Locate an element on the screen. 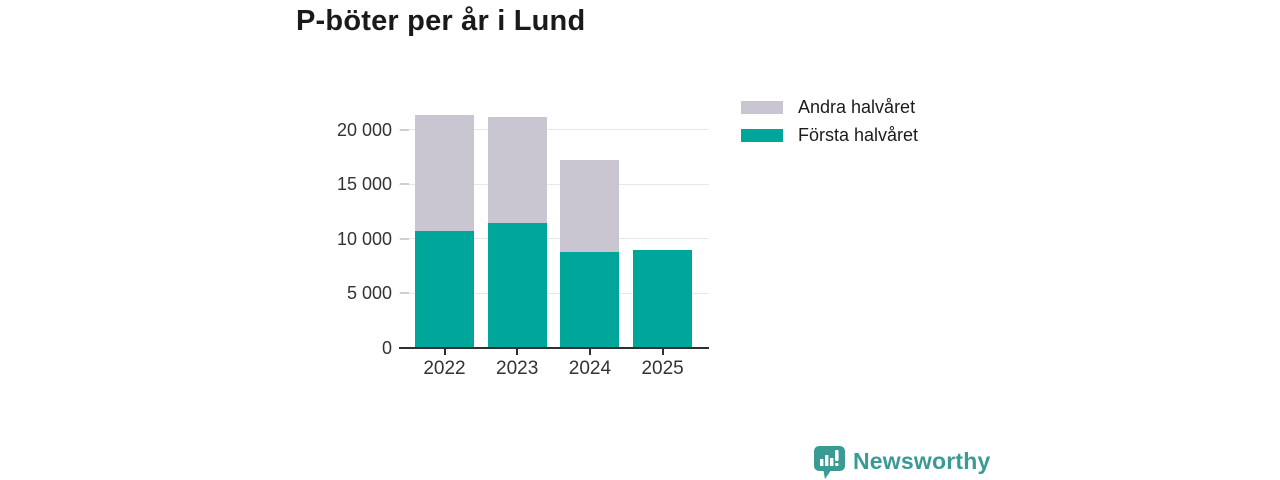 The width and height of the screenshot is (1280, 480). legend: Andra halvåret Första halvåret is located at coordinates (829, 126).